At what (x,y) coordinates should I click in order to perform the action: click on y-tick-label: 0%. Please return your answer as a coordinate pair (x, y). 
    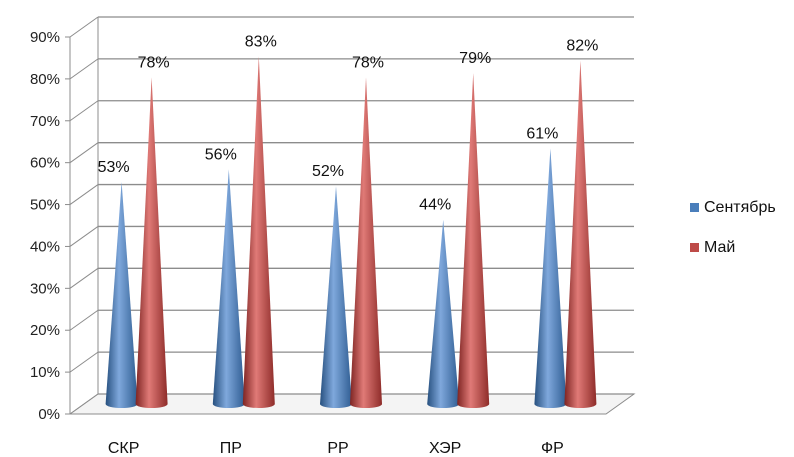
    Looking at the image, I should click on (49, 414).